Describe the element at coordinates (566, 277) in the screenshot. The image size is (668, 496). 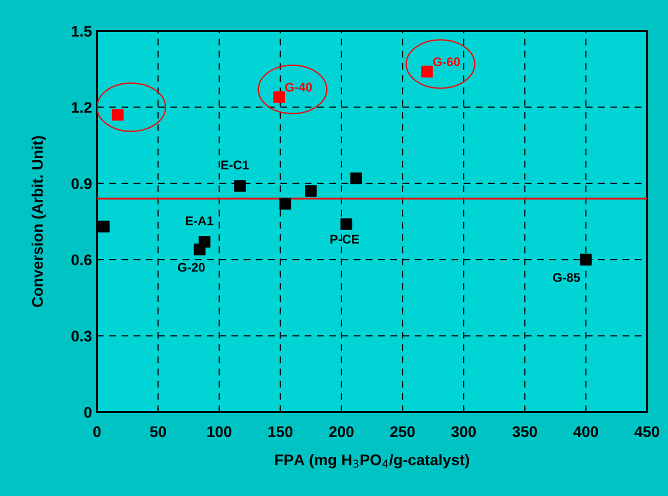
I see `annotation: G-85` at that location.